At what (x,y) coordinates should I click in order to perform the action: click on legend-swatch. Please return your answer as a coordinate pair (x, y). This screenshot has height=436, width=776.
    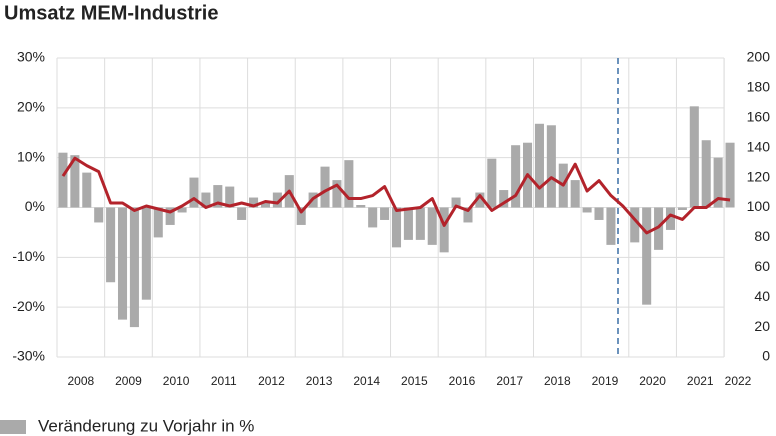
    Looking at the image, I should click on (13, 427).